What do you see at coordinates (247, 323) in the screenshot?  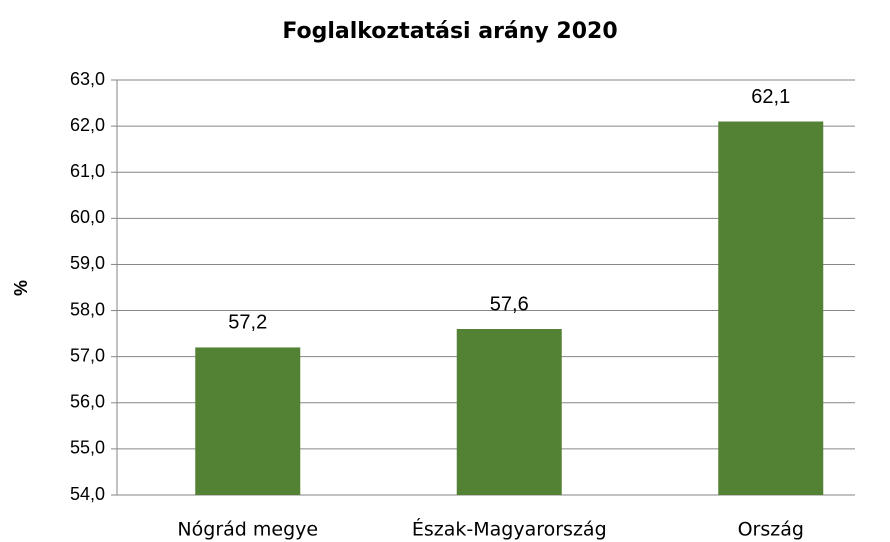 I see `data-label: 57,2` at bounding box center [247, 323].